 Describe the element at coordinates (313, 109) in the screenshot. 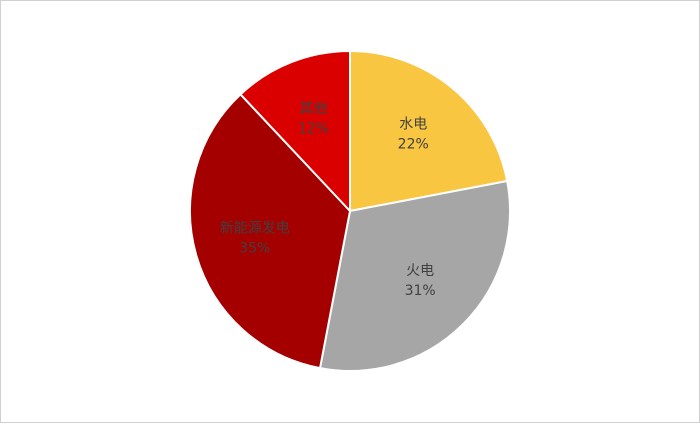

I see `slice-label: 其他` at that location.